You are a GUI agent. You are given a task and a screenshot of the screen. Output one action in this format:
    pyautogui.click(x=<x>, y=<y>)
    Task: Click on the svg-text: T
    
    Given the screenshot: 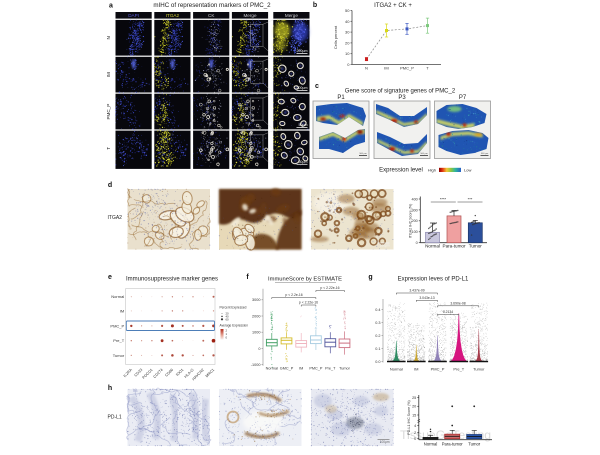 What is the action you would take?
    pyautogui.click(x=108, y=148)
    